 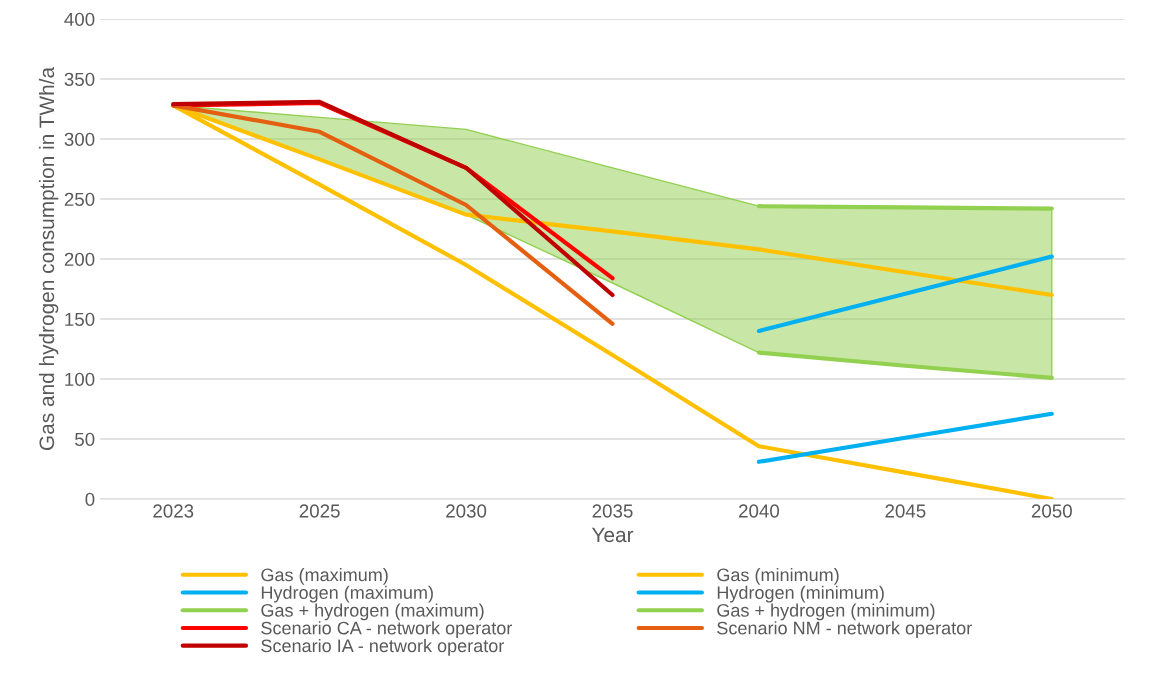 What do you see at coordinates (48, 258) in the screenshot?
I see `y-axis-title: Gas and hydrogen consumption in TWh/a` at bounding box center [48, 258].